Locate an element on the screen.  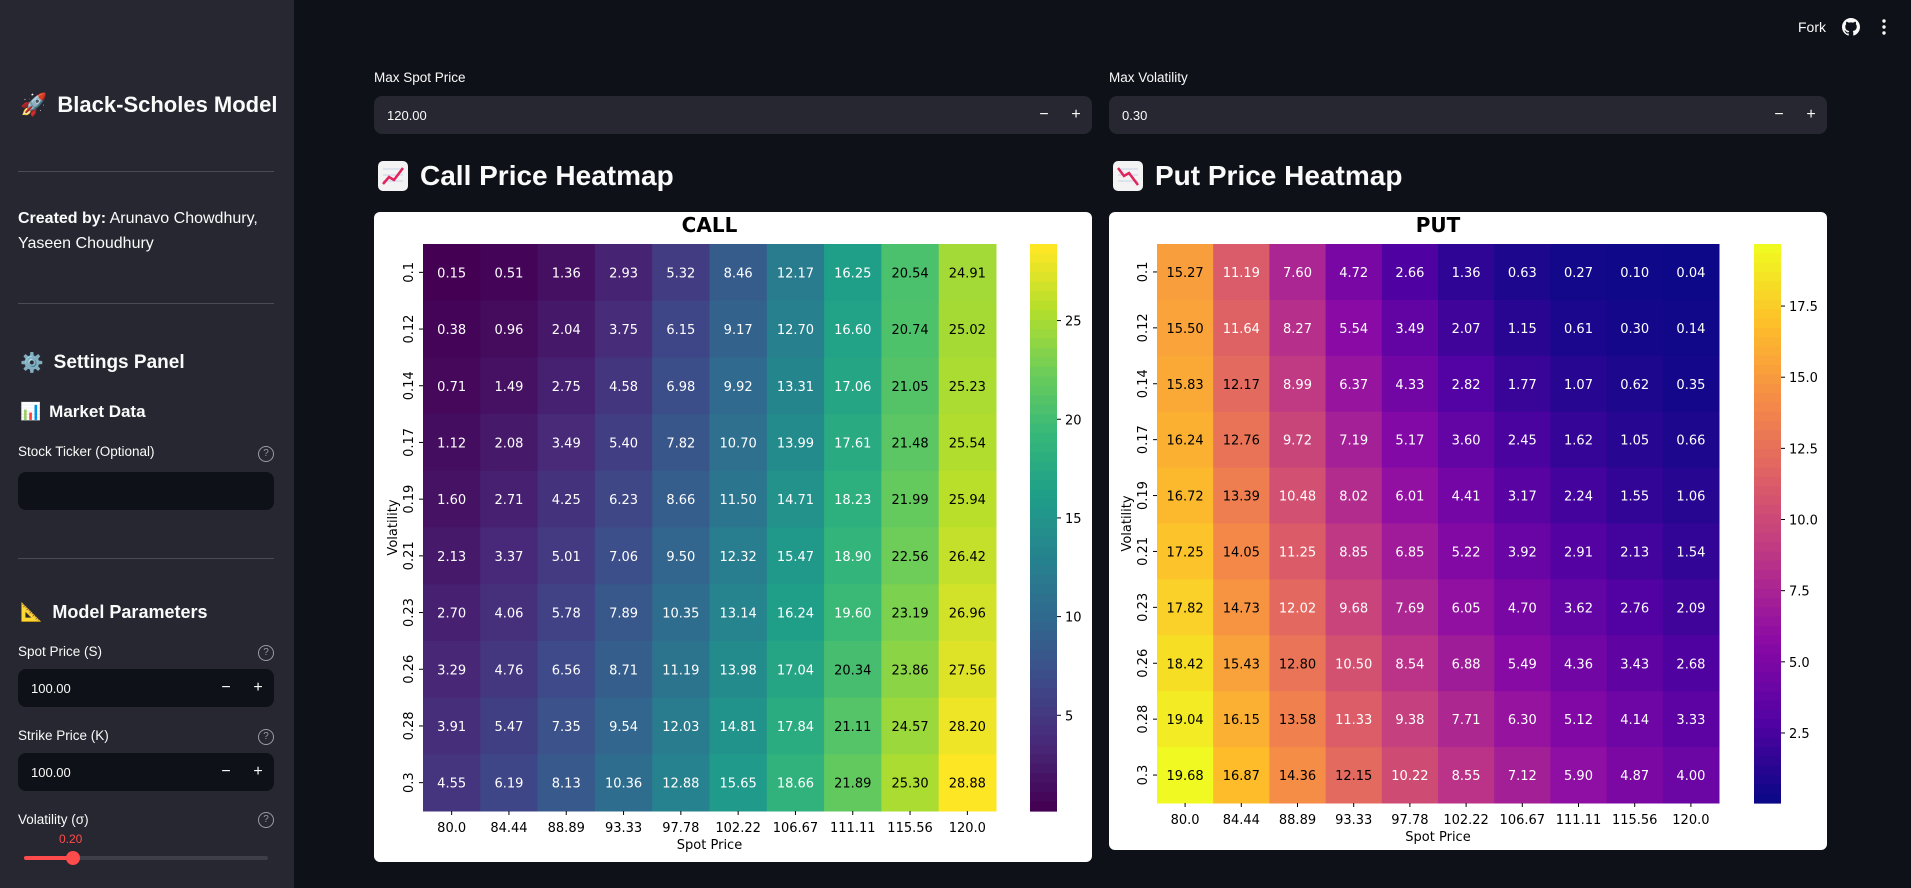
cell-label: 18.42 is located at coordinates (1184, 664).